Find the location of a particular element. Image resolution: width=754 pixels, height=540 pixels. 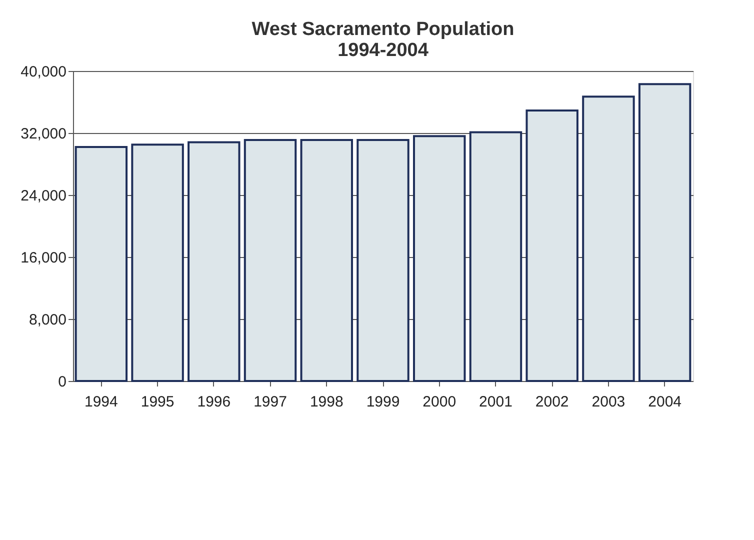

y-tick-label: 24,000 is located at coordinates (43, 196).